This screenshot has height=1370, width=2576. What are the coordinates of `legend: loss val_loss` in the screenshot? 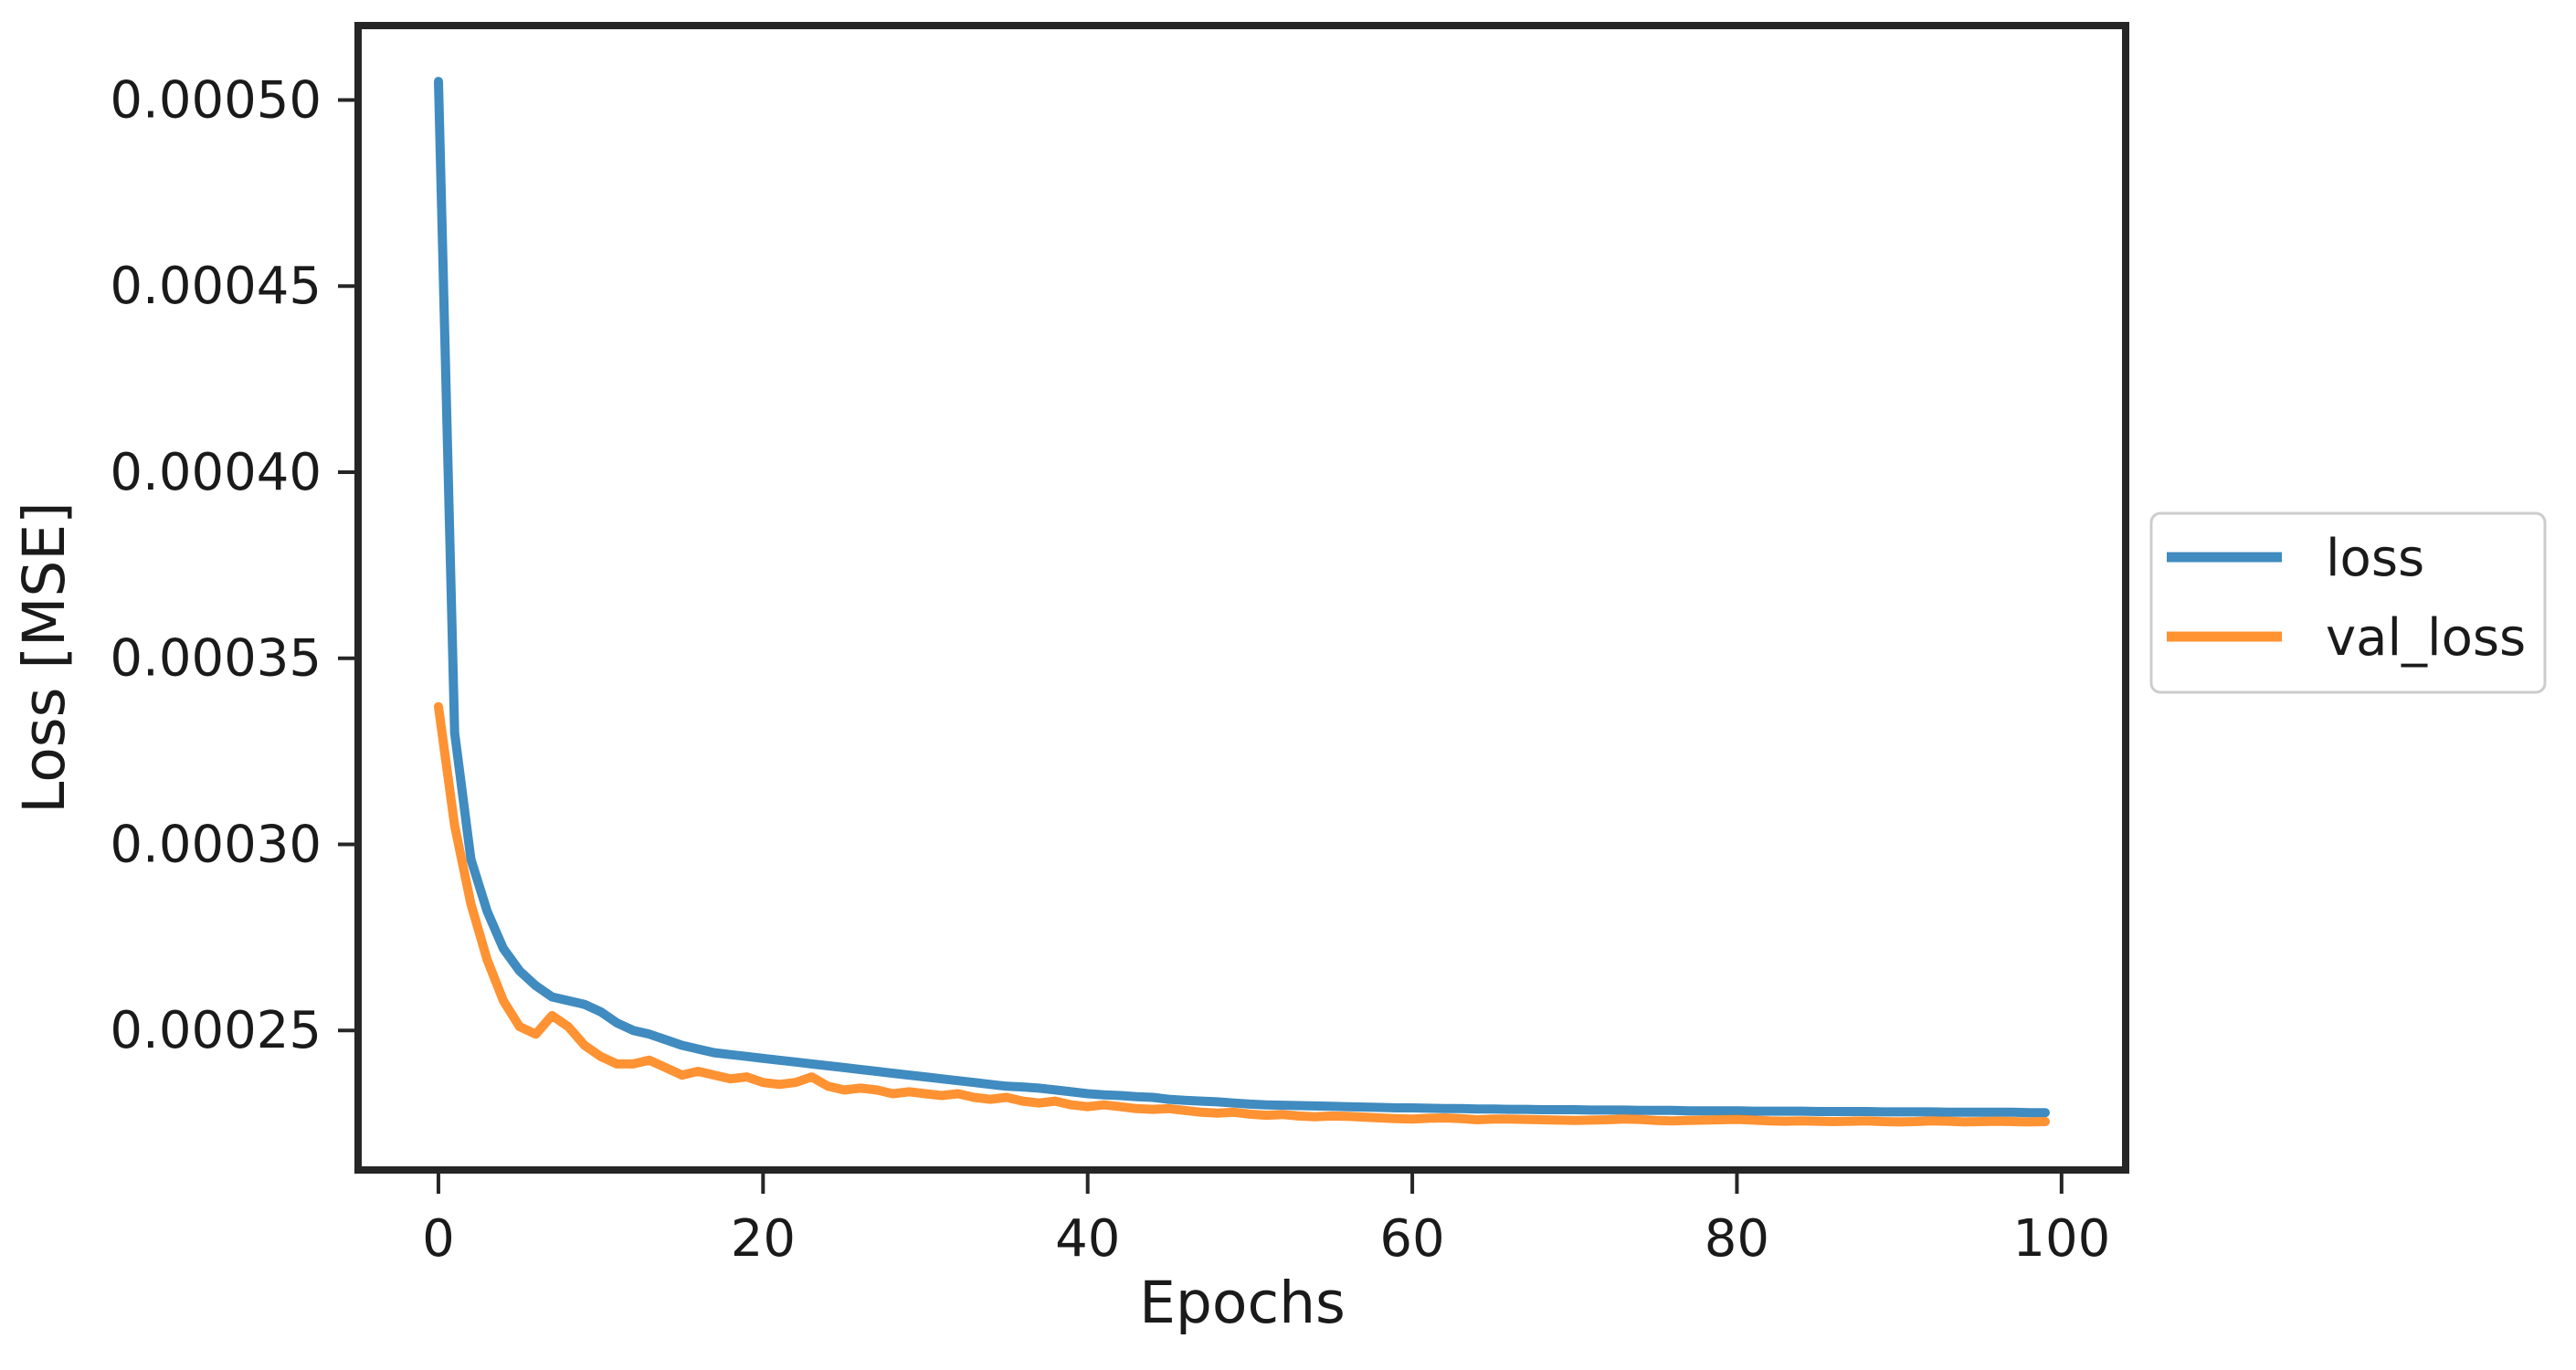 It's located at (2348, 602).